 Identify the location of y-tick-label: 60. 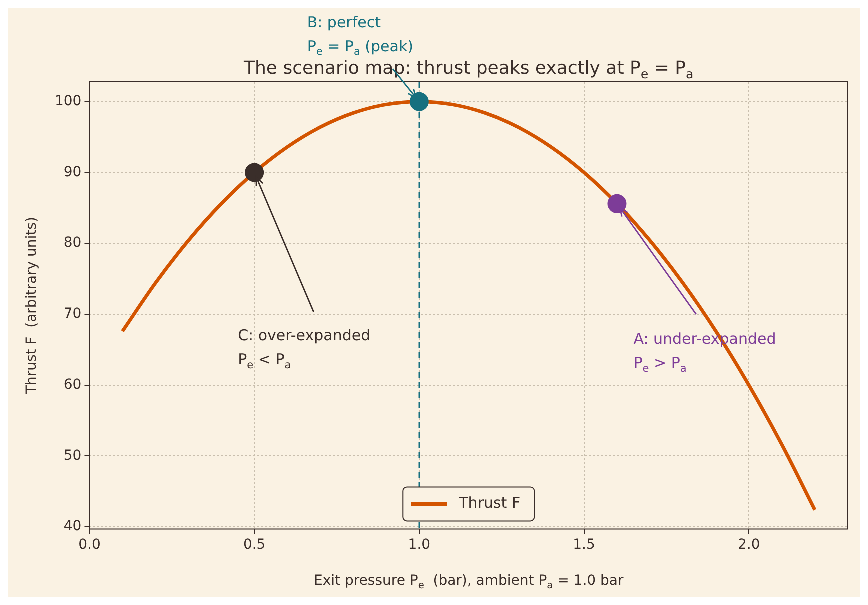
(73, 384).